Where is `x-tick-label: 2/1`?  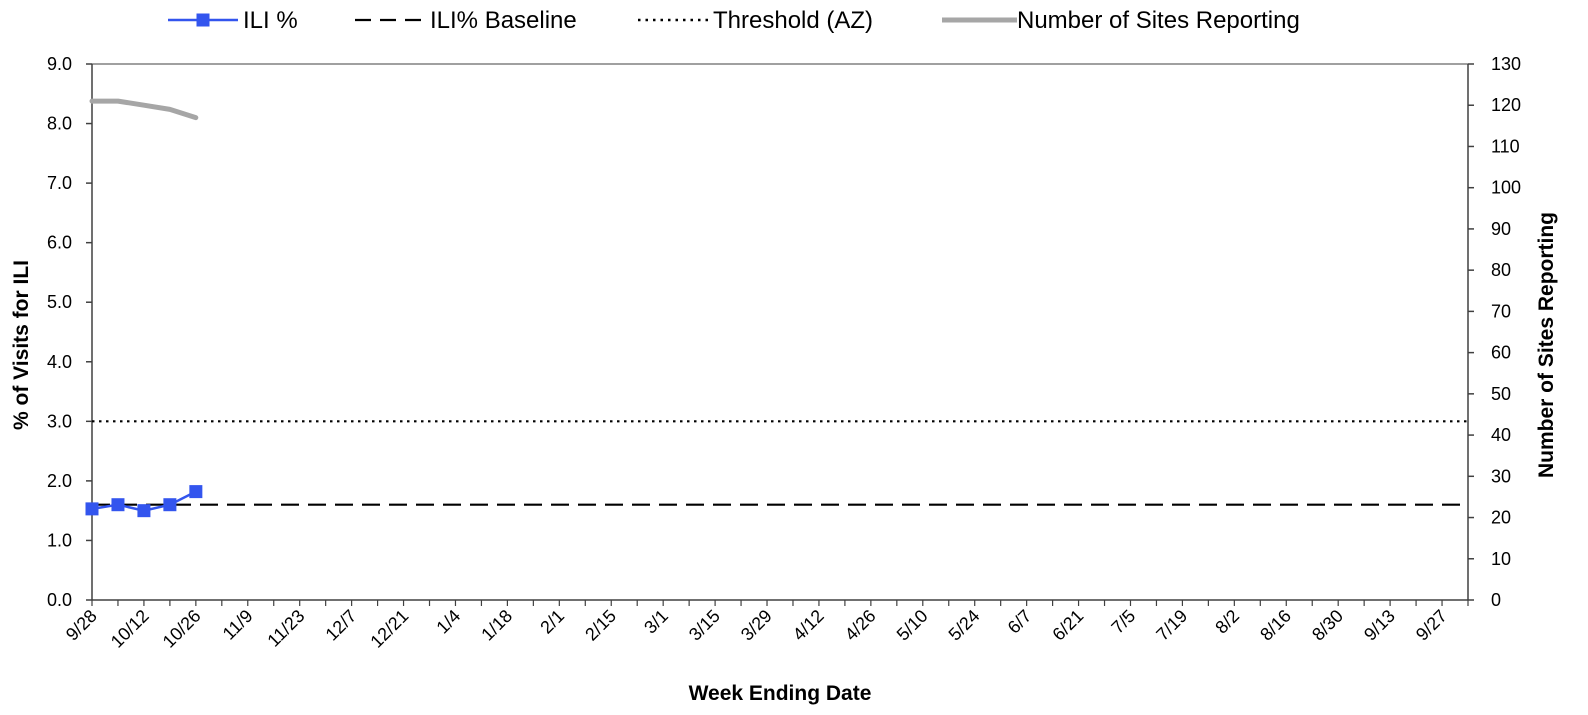
x-tick-label: 2/1 is located at coordinates (552, 622).